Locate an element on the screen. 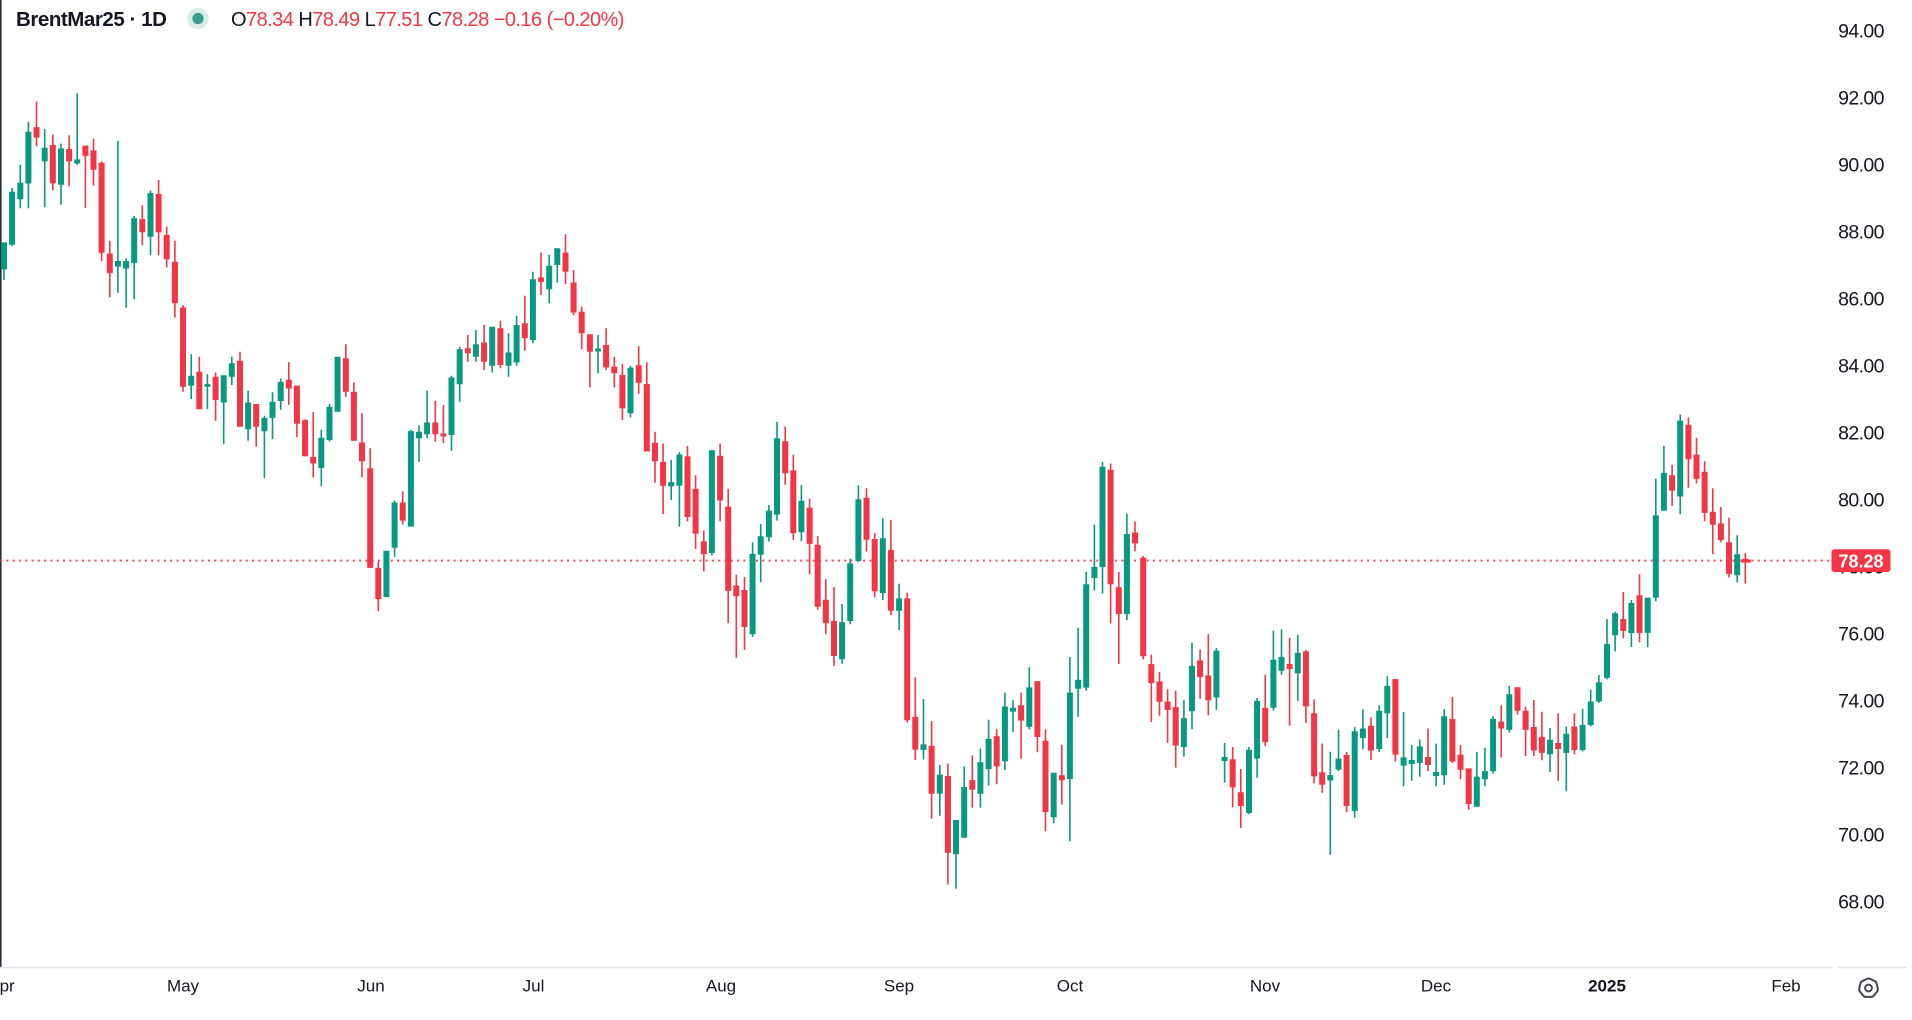 The height and width of the screenshot is (1020, 1912). svg-text: Feb is located at coordinates (1785, 986).